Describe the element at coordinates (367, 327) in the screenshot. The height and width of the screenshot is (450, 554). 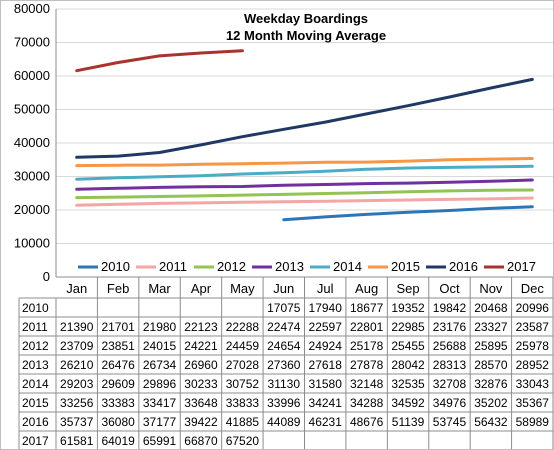
I see `table-cell: 22801` at that location.